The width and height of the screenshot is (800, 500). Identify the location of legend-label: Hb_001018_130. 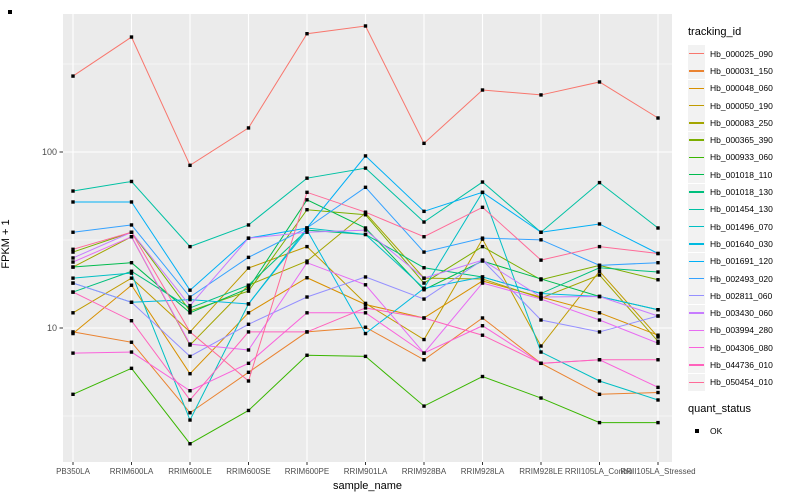
(741, 192).